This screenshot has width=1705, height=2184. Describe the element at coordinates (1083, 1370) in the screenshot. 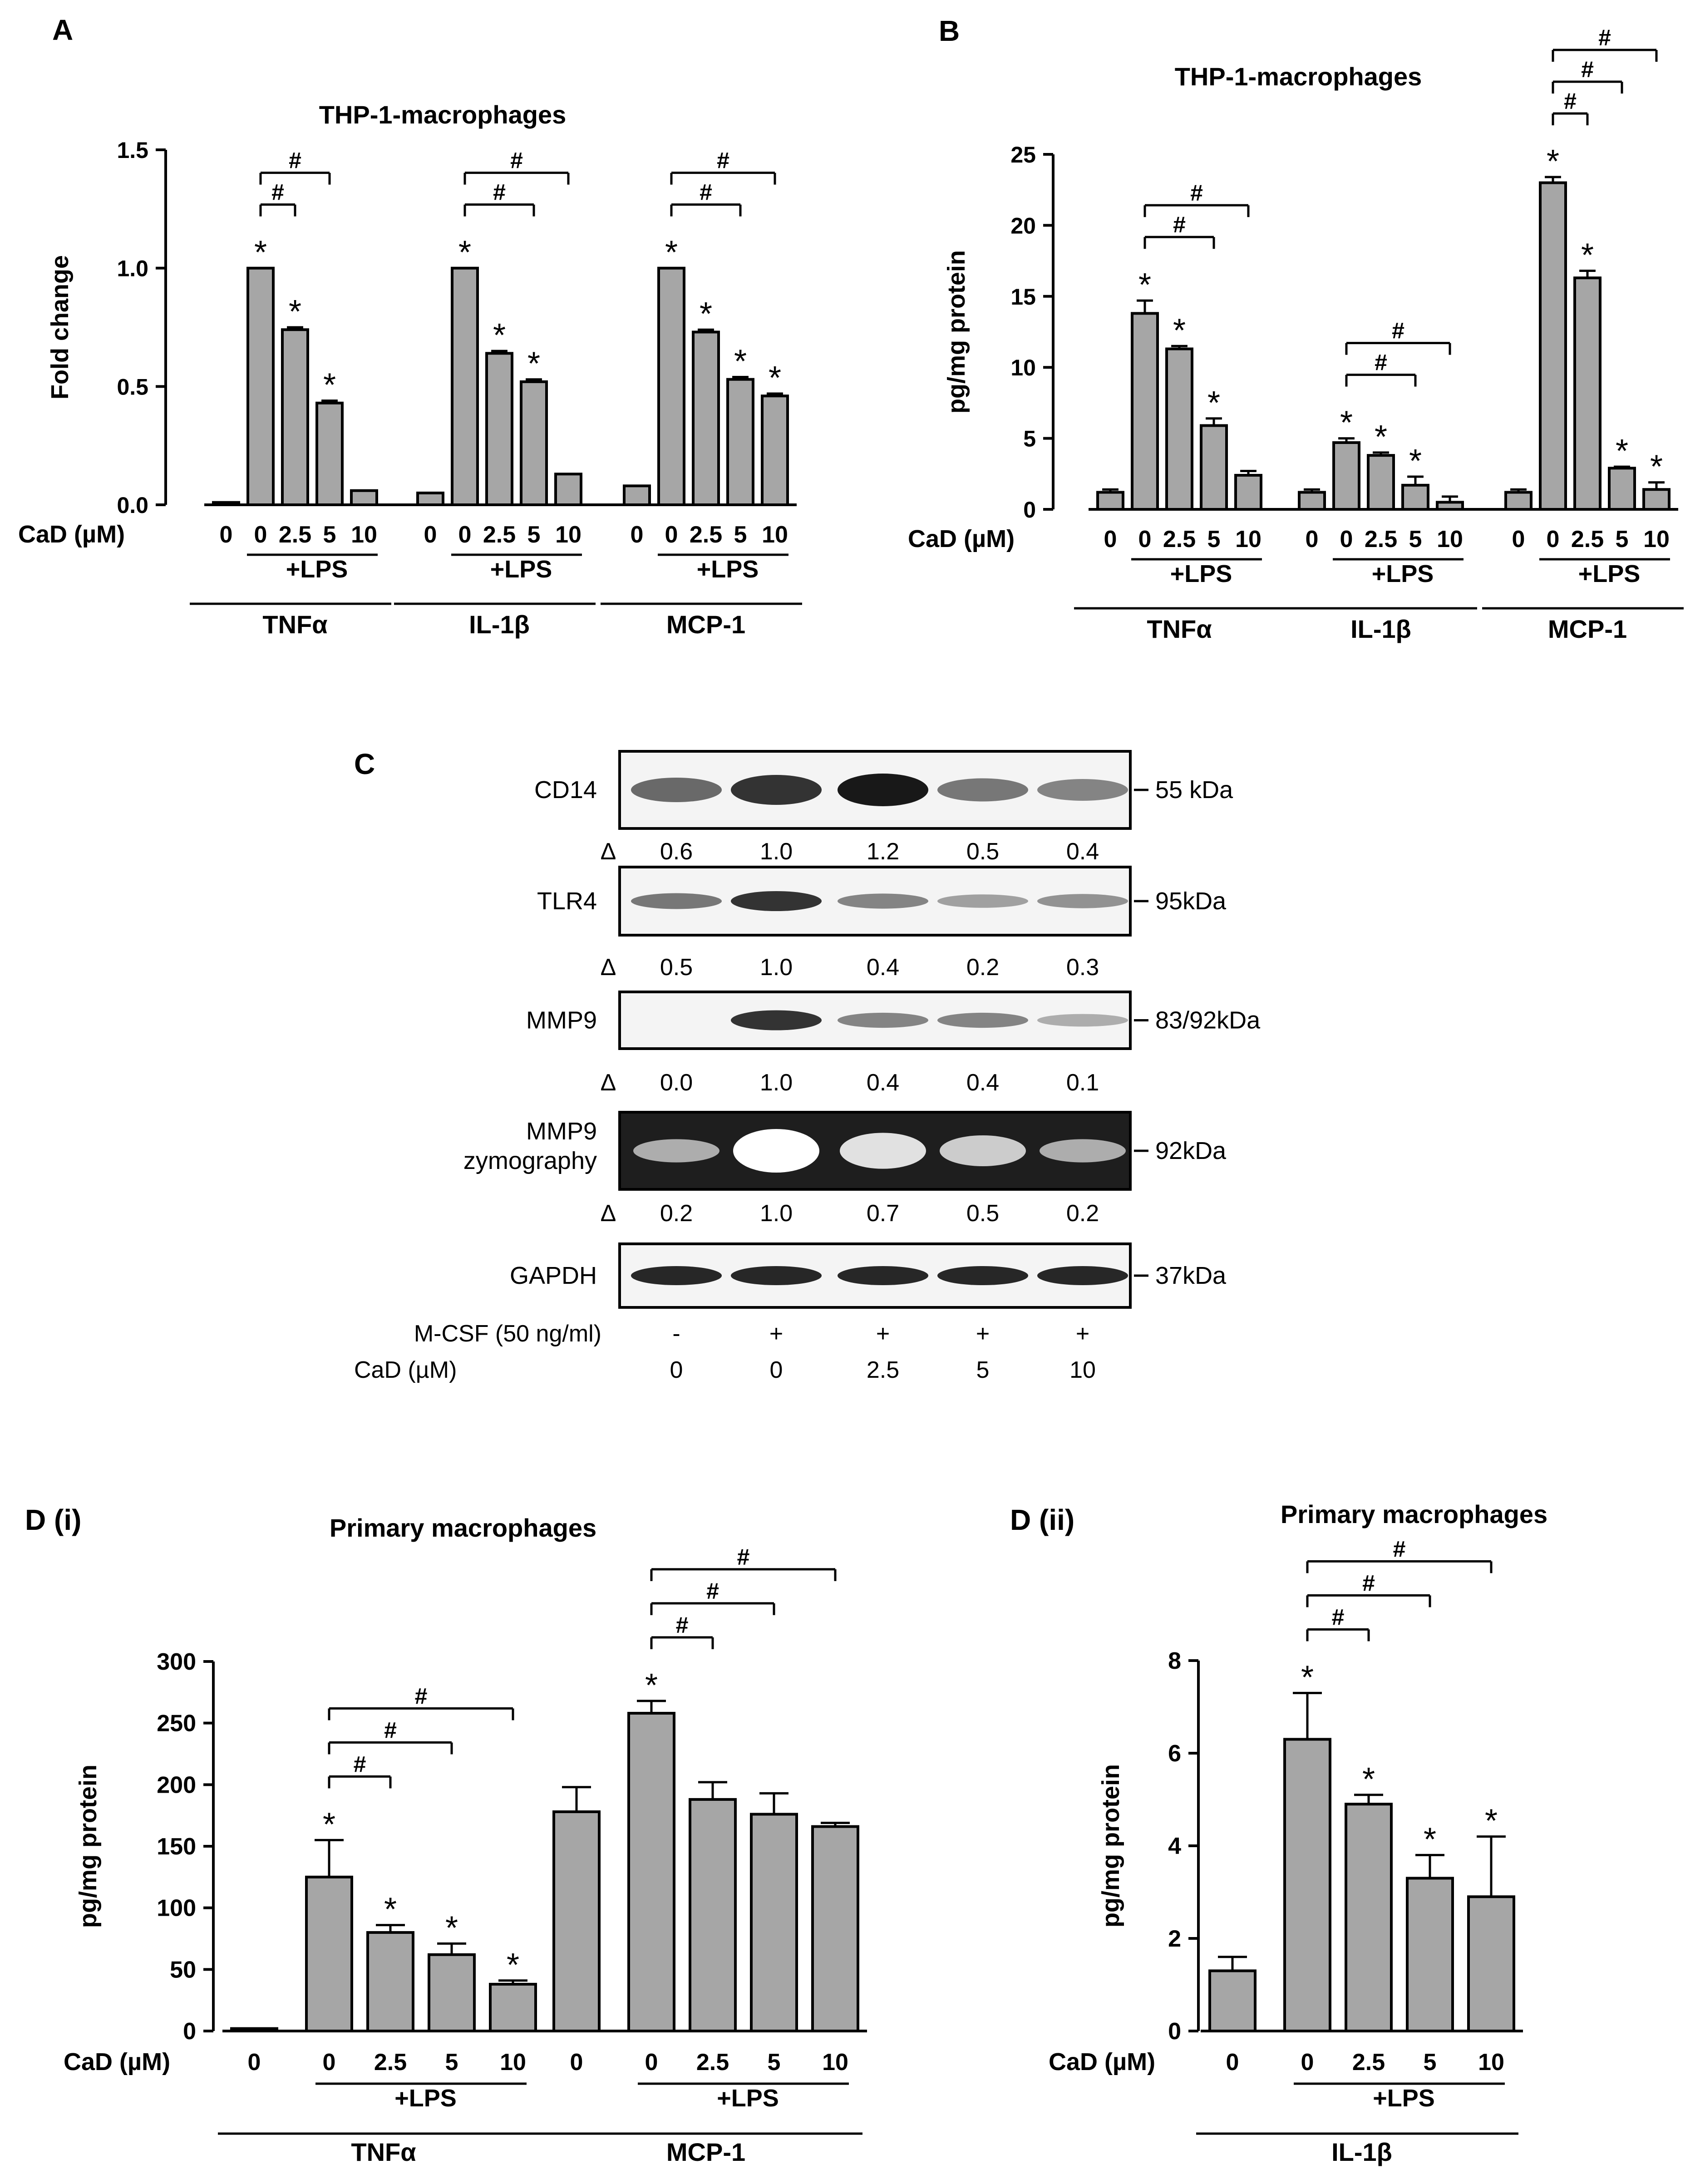

I see `cad-value: 10` at that location.